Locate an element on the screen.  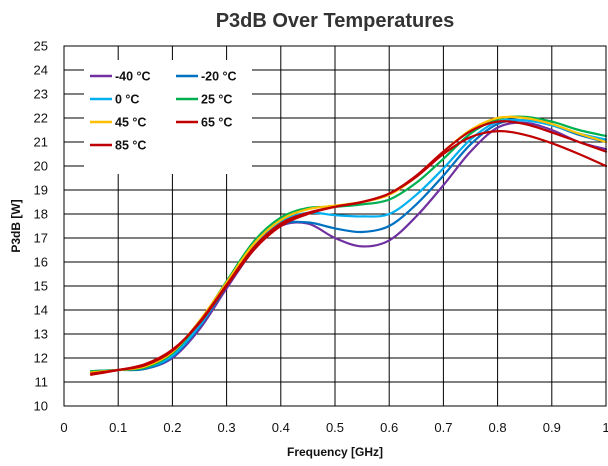
y-tick-label: 22 is located at coordinates (41, 118).